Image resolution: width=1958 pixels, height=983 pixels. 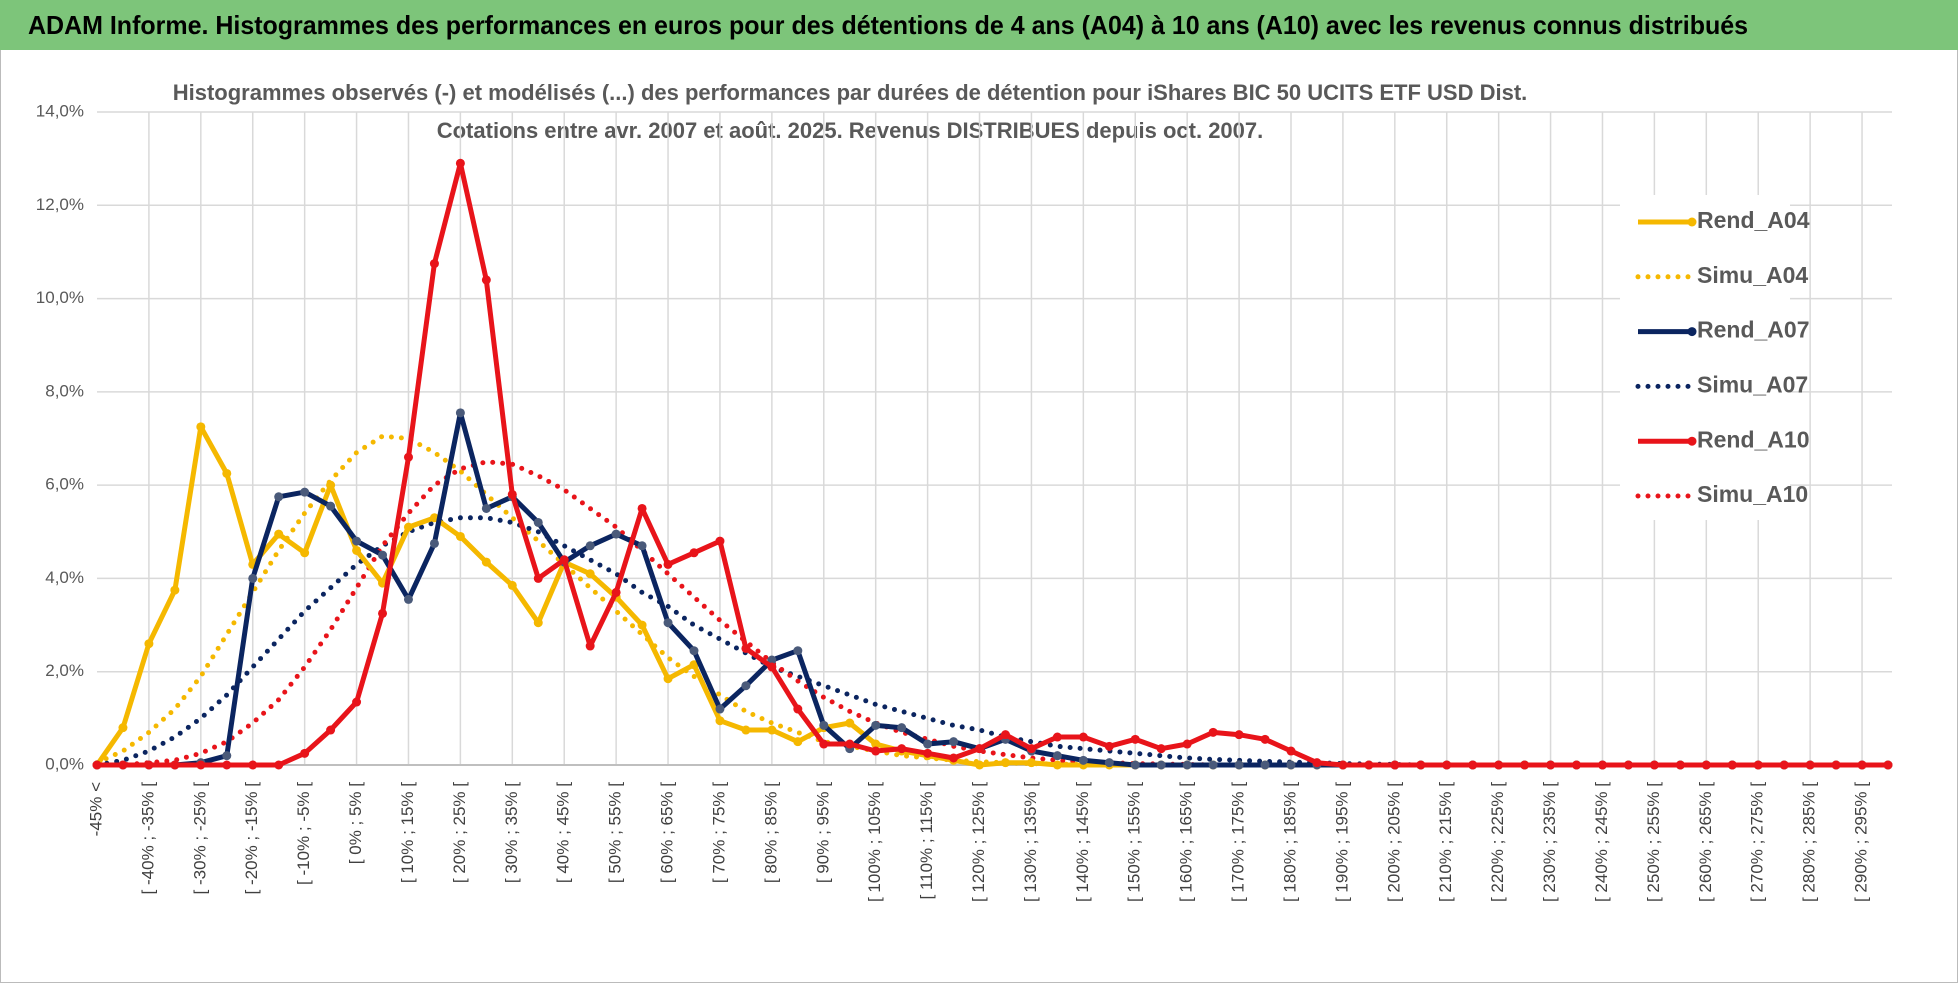 What do you see at coordinates (251, 838) in the screenshot?
I see `x-tick-label: [ -20% ; -15% [` at bounding box center [251, 838].